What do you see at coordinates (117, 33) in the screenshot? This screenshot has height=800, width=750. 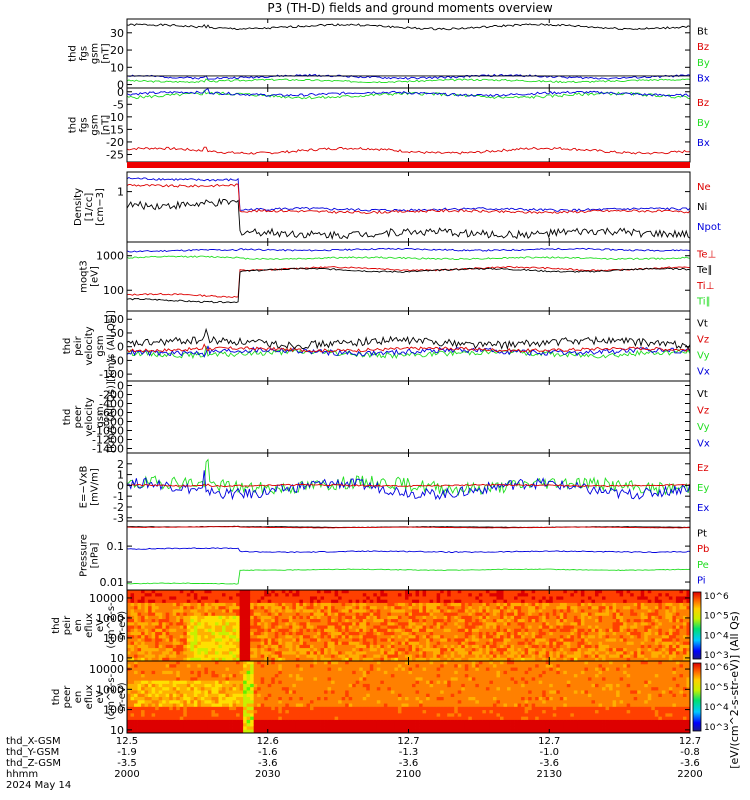 I see `y-tick-label: 30` at bounding box center [117, 33].